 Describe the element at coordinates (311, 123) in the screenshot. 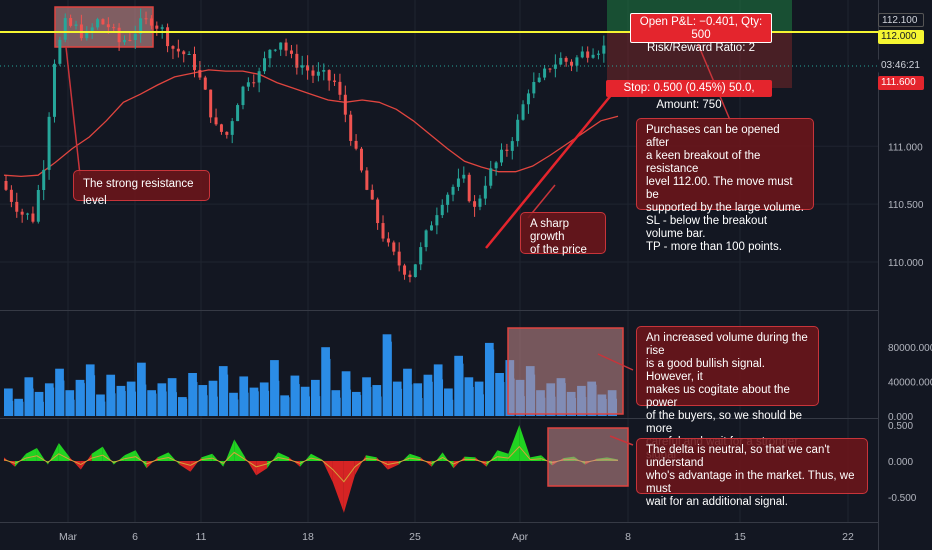

I see `moving-average-line` at that location.